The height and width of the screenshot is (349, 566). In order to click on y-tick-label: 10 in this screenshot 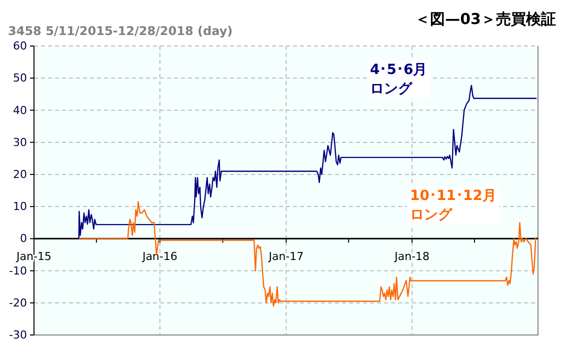, I will do `click(20, 207)`.